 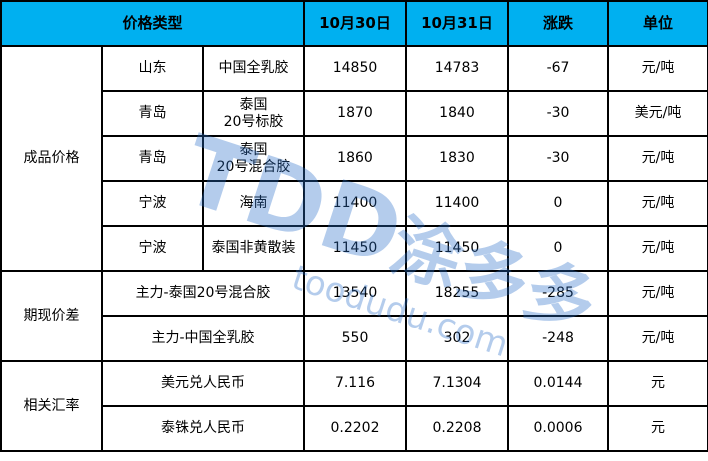 I want to click on table-row: 泰铢兑人民币 0.2202 0.2208 0.0006 元, so click(x=354, y=428).